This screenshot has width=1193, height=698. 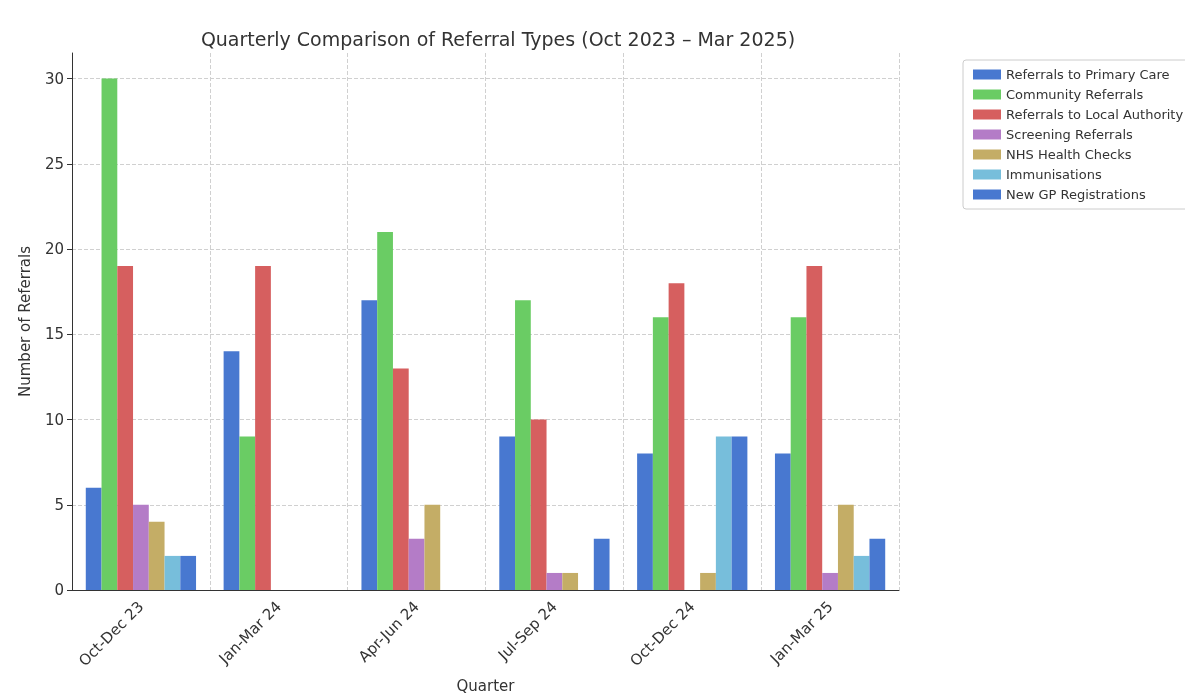 What do you see at coordinates (1054, 174) in the screenshot?
I see `legend-label: Immunisations` at bounding box center [1054, 174].